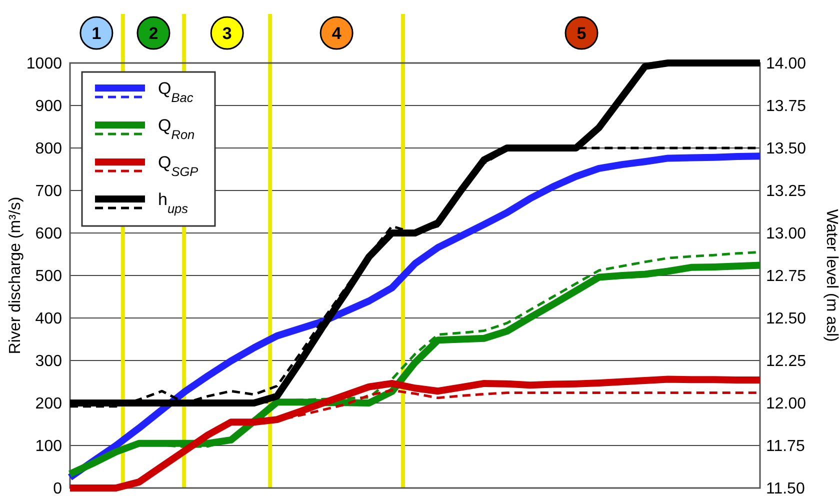 The image size is (839, 496). Describe the element at coordinates (786, 361) in the screenshot. I see `y2-tick-label: 12.25` at that location.